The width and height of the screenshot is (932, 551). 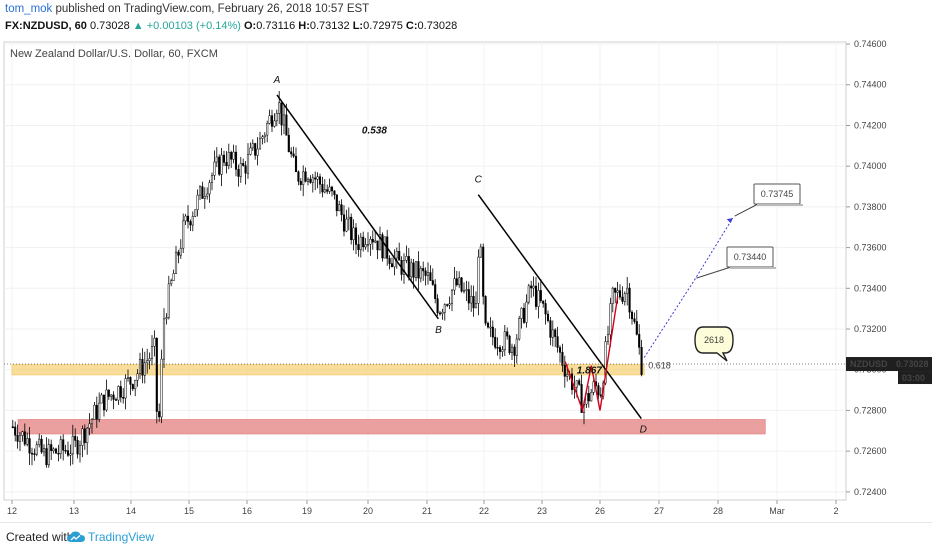 What do you see at coordinates (777, 194) in the screenshot?
I see `callout-text: 0.73745` at bounding box center [777, 194].